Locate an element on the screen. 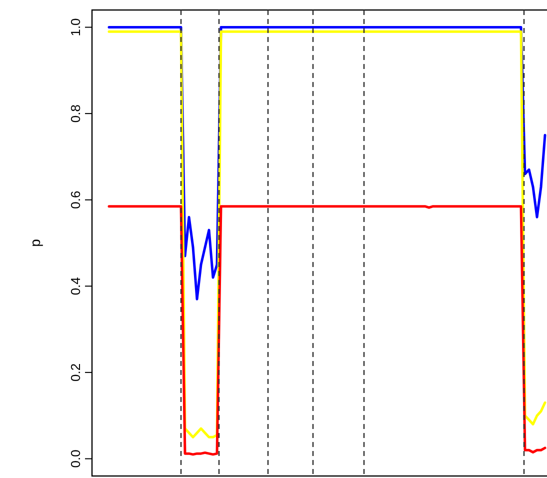 This screenshot has height=478, width=547. y-tick-label: 0.6 is located at coordinates (75, 199).